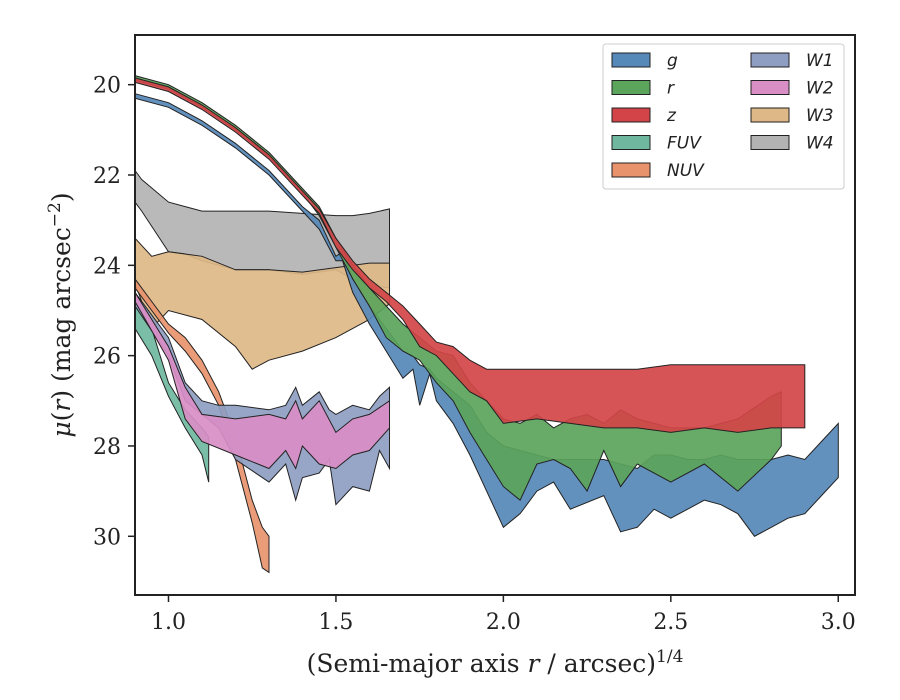 This screenshot has width=900, height=700. What do you see at coordinates (107, 266) in the screenshot?
I see `y-tick-label: 24` at bounding box center [107, 266].